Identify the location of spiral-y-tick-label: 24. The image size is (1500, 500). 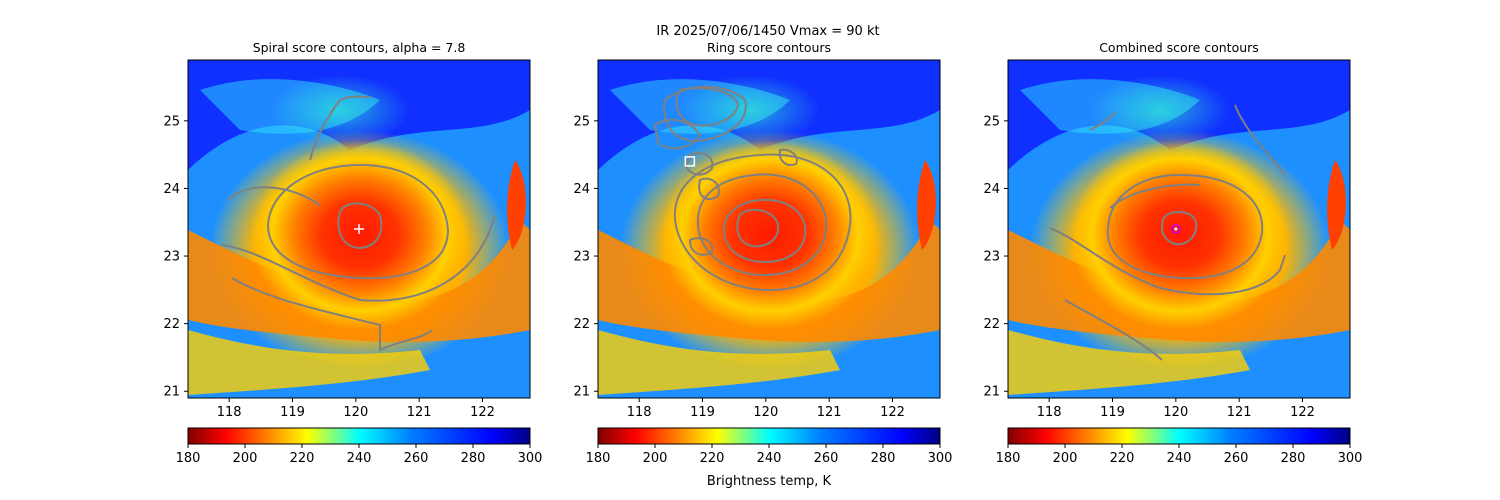
(171, 189).